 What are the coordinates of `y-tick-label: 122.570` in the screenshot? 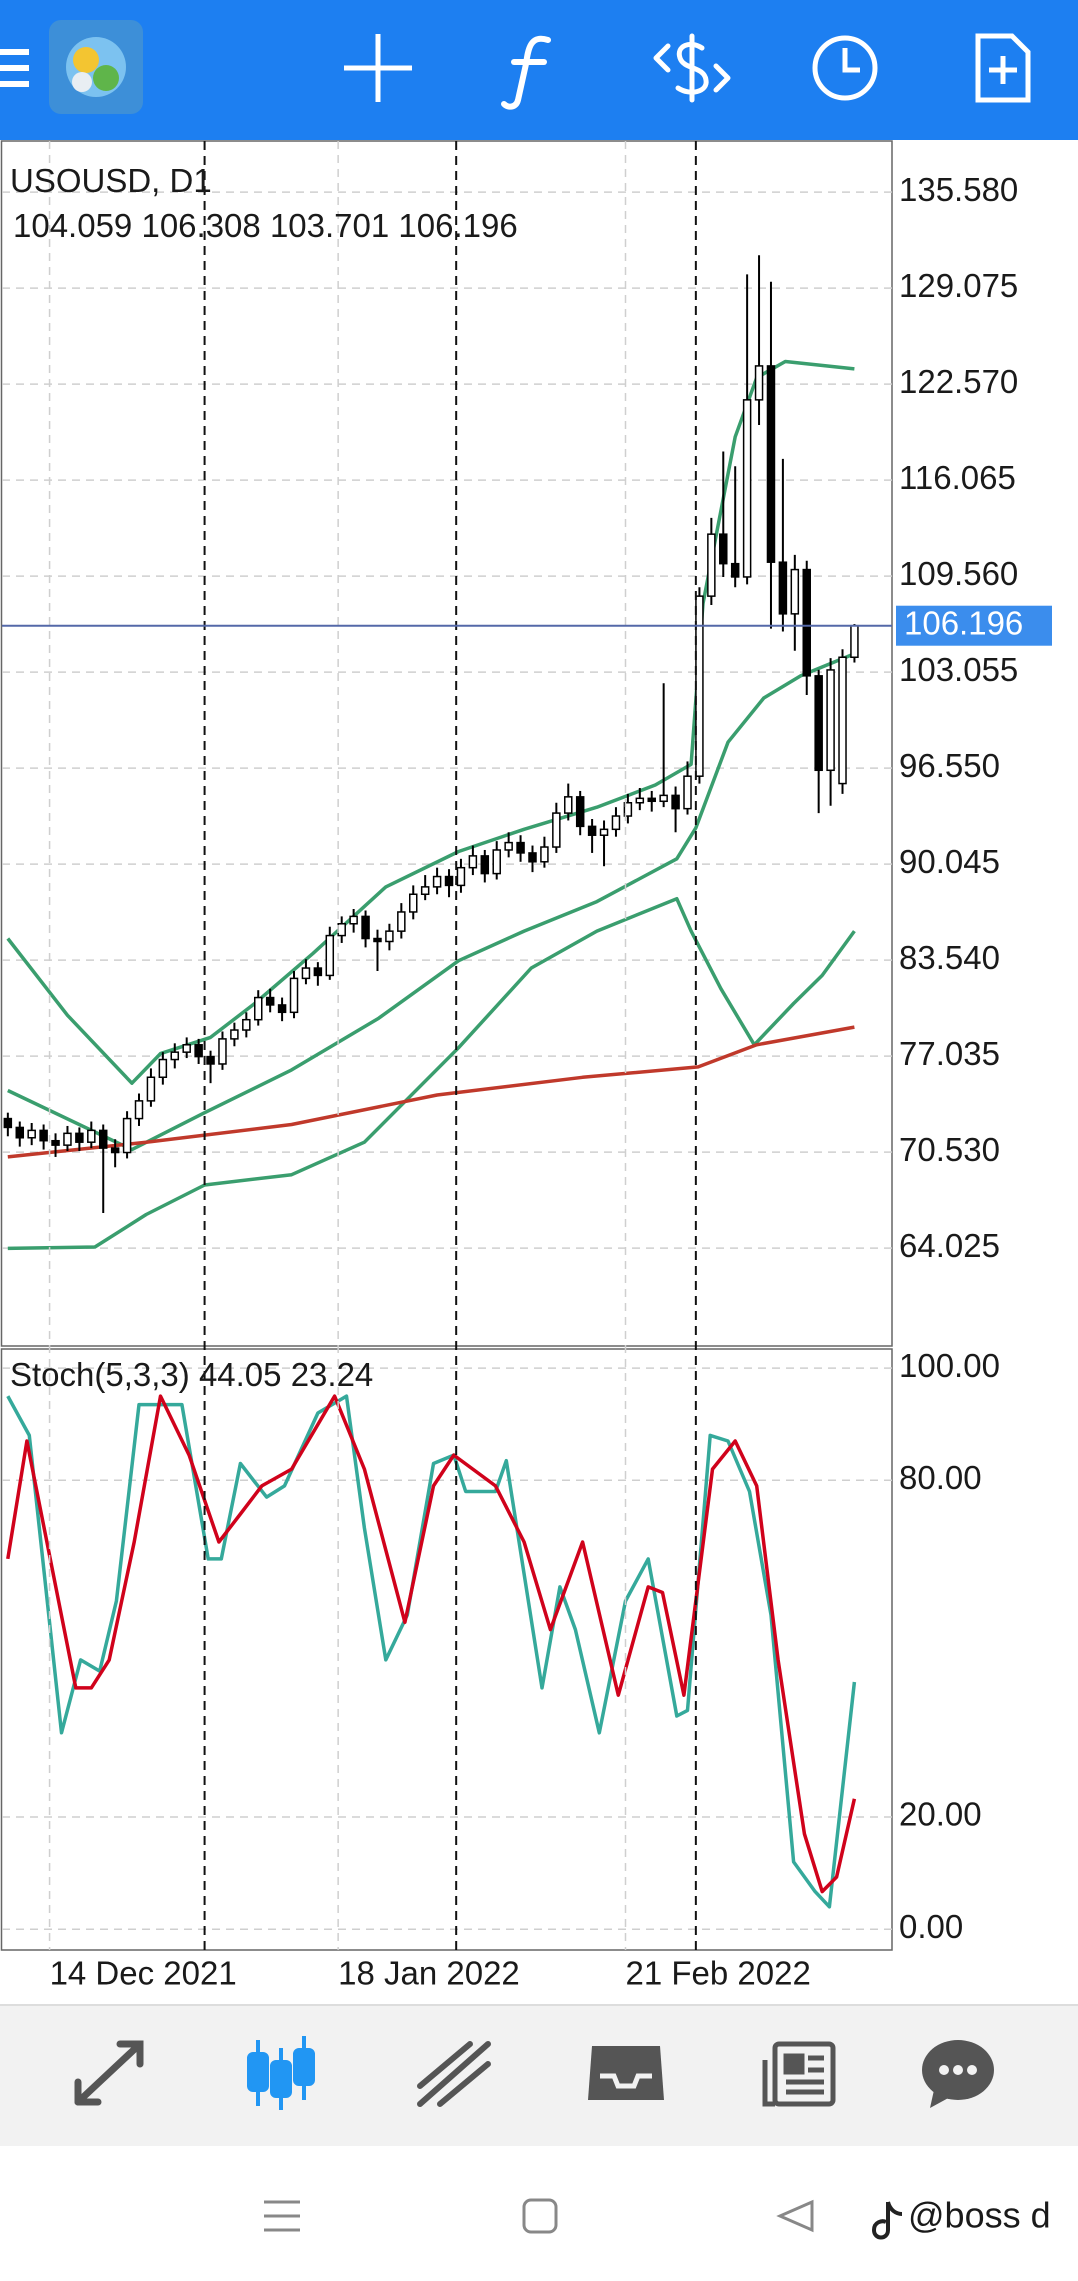 It's located at (958, 381).